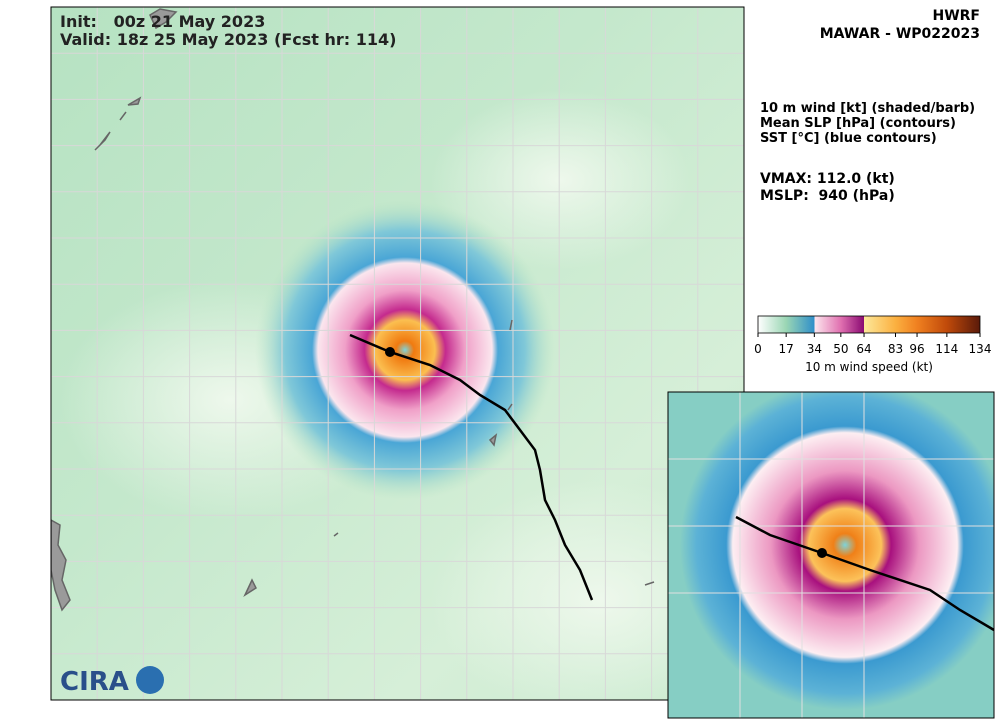 This screenshot has height=726, width=1000. What do you see at coordinates (867, 108) in the screenshot?
I see `legend-line: 10 m wind [kt] (shaded/barb)` at bounding box center [867, 108].